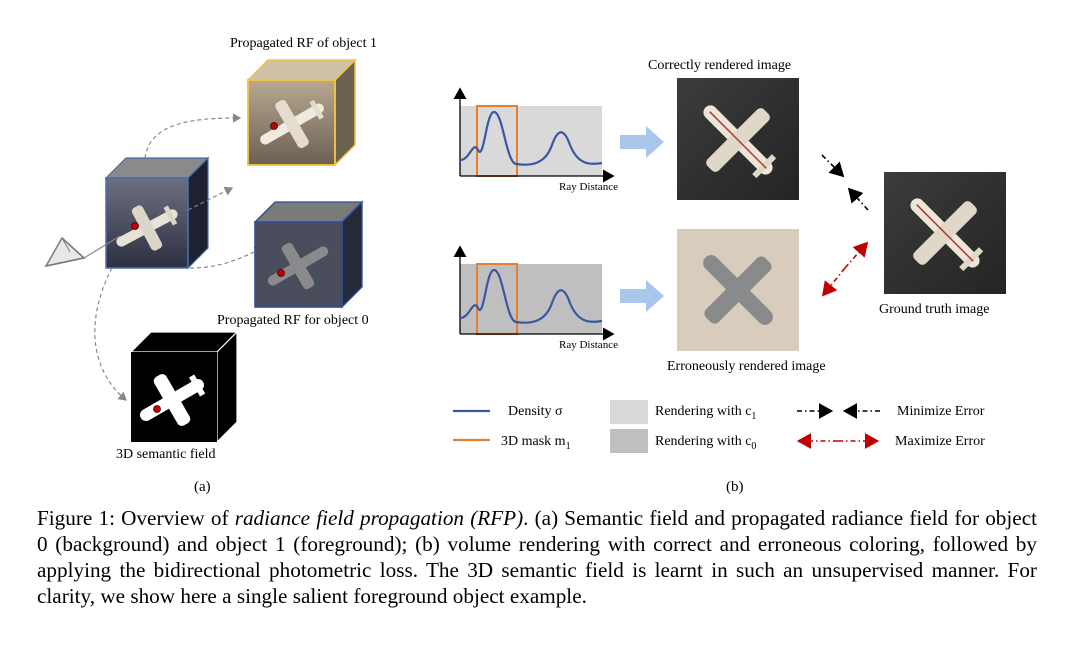 Image resolution: width=1074 pixels, height=646 pixels. What do you see at coordinates (166, 454) in the screenshot?
I see `label-semantic-field: 3D semantic field` at bounding box center [166, 454].